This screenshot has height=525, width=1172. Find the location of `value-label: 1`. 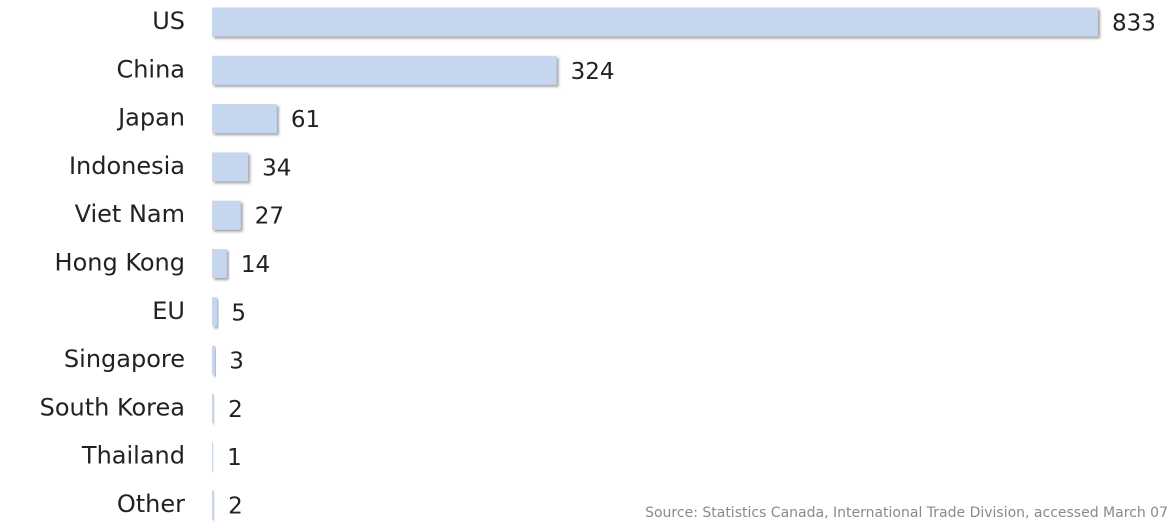

value-label: 1 is located at coordinates (234, 458).